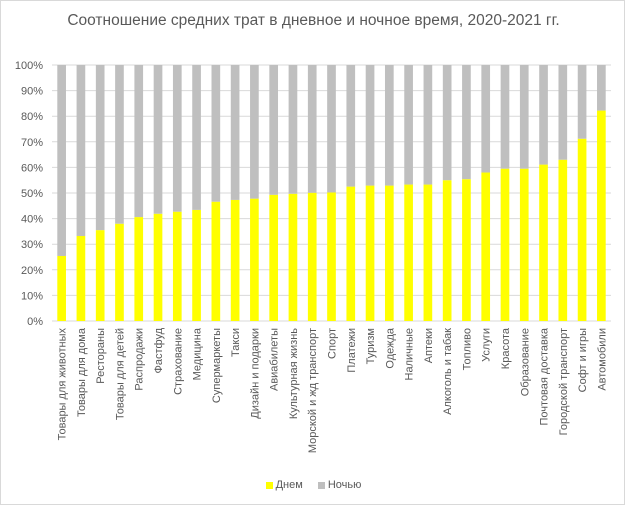 The image size is (625, 506). Describe the element at coordinates (269, 485) in the screenshot. I see `legend-swatch-day` at that location.